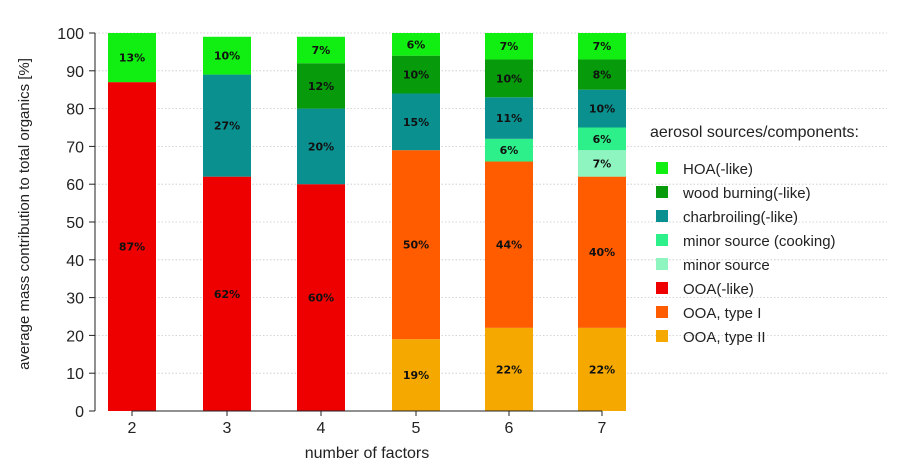 Image resolution: width=911 pixels, height=462 pixels. What do you see at coordinates (75, 261) in the screenshot?
I see `y-tick-label: 40` at bounding box center [75, 261].